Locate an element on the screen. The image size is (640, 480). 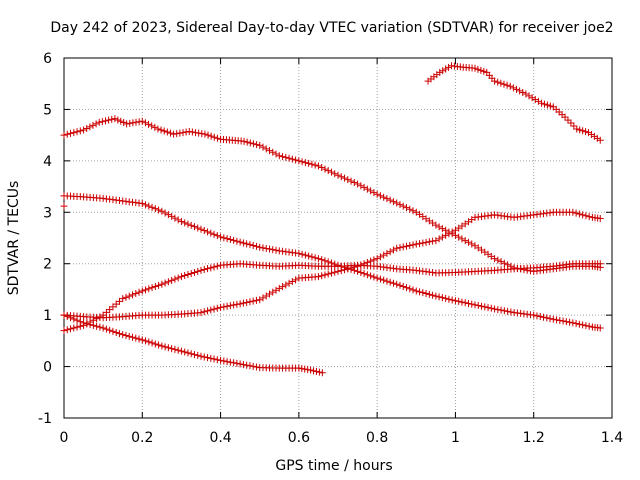
x-tick-label: 1 is located at coordinates (455, 438).